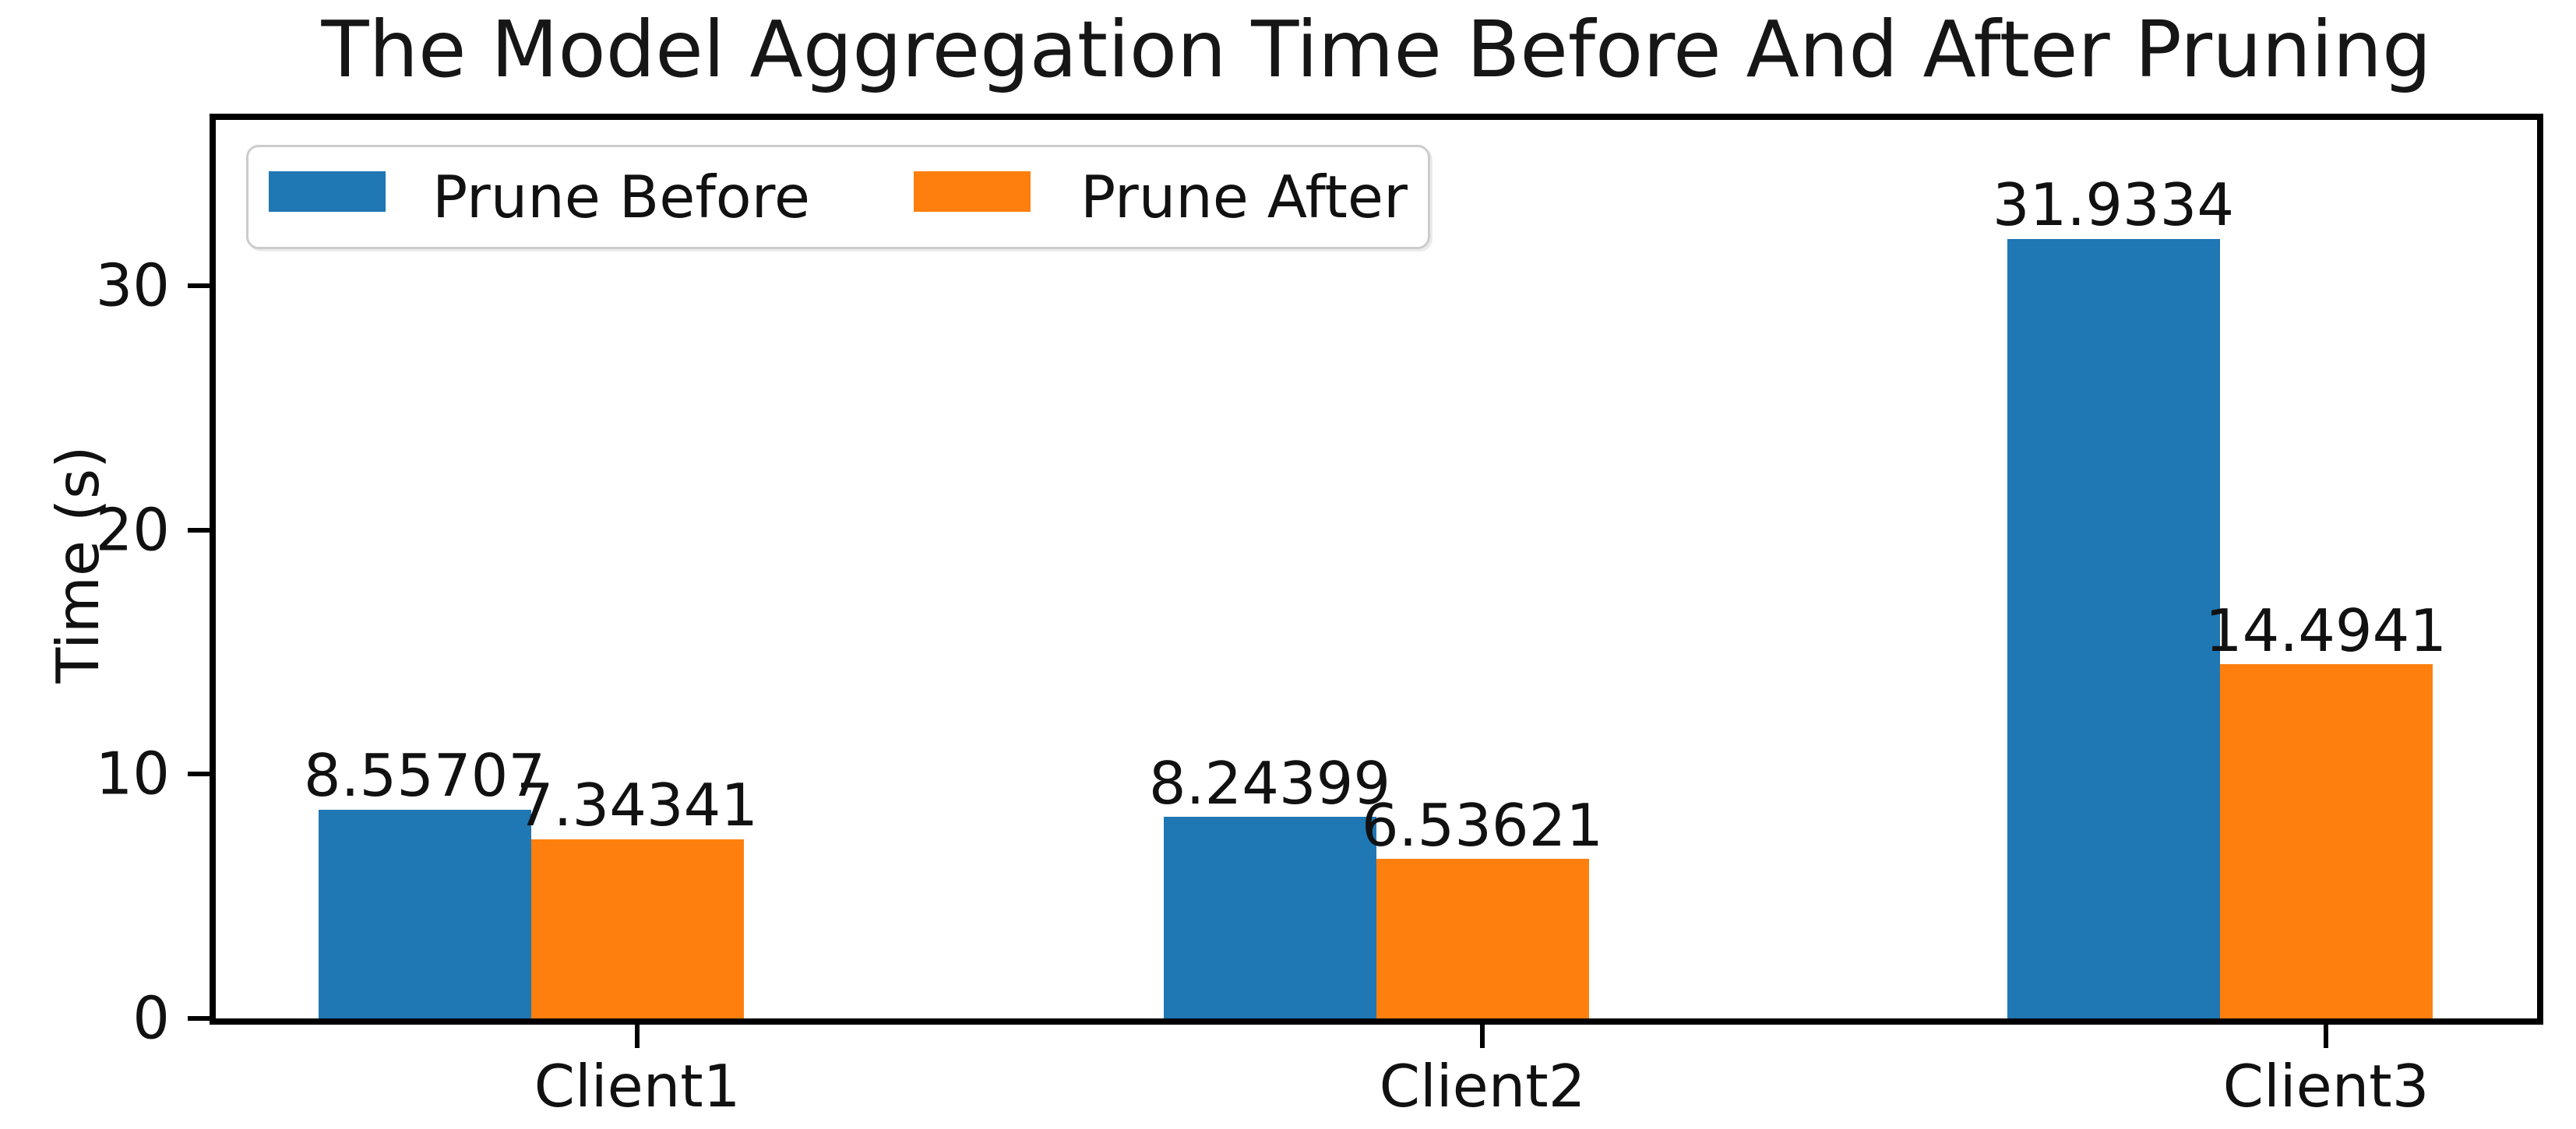 Image resolution: width=2576 pixels, height=1129 pixels. What do you see at coordinates (2113, 206) in the screenshot?
I see `value-label-prune-before-client3: 31.9334` at bounding box center [2113, 206].